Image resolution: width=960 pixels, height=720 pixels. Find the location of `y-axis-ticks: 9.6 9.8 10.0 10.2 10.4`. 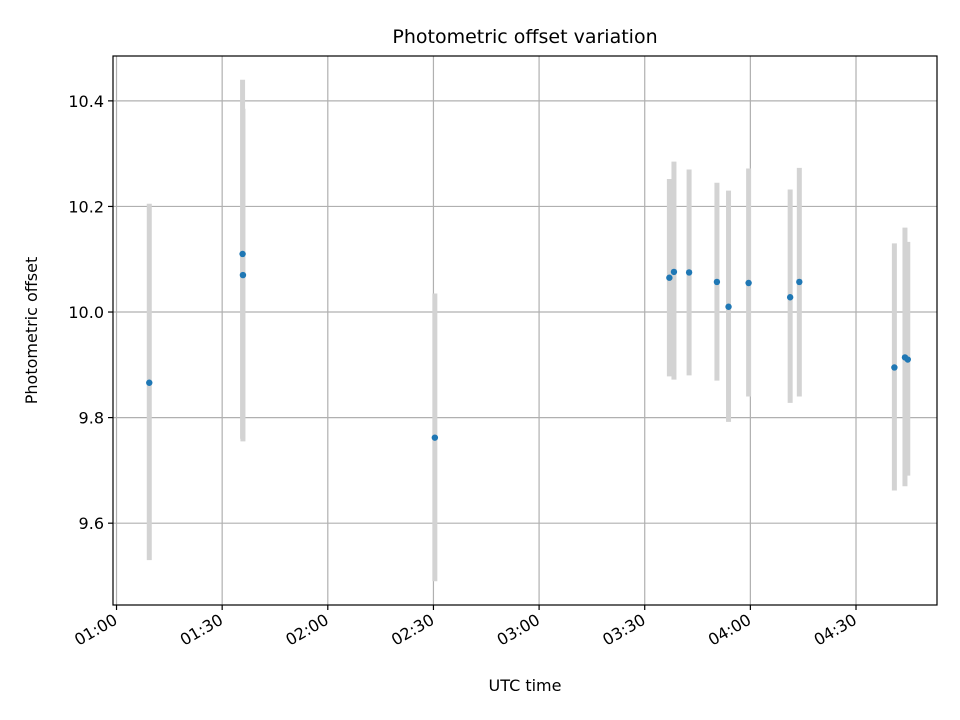

y-axis-ticks: 9.6 9.8 10.0 10.2 10.4 is located at coordinates (90, 312).